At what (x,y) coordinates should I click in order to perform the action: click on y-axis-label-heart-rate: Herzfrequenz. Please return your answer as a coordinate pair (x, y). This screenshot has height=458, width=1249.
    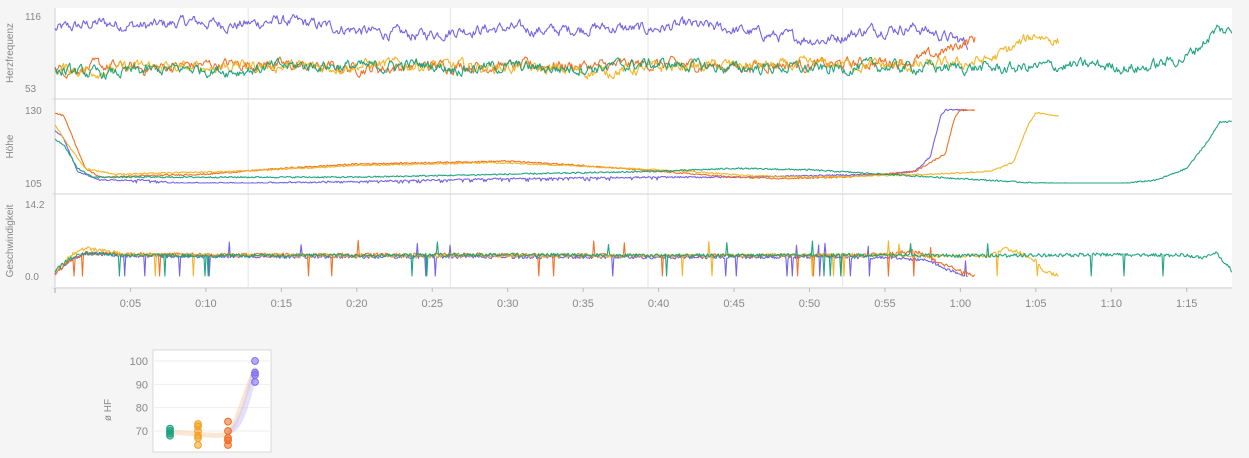
    Looking at the image, I should click on (10, 53).